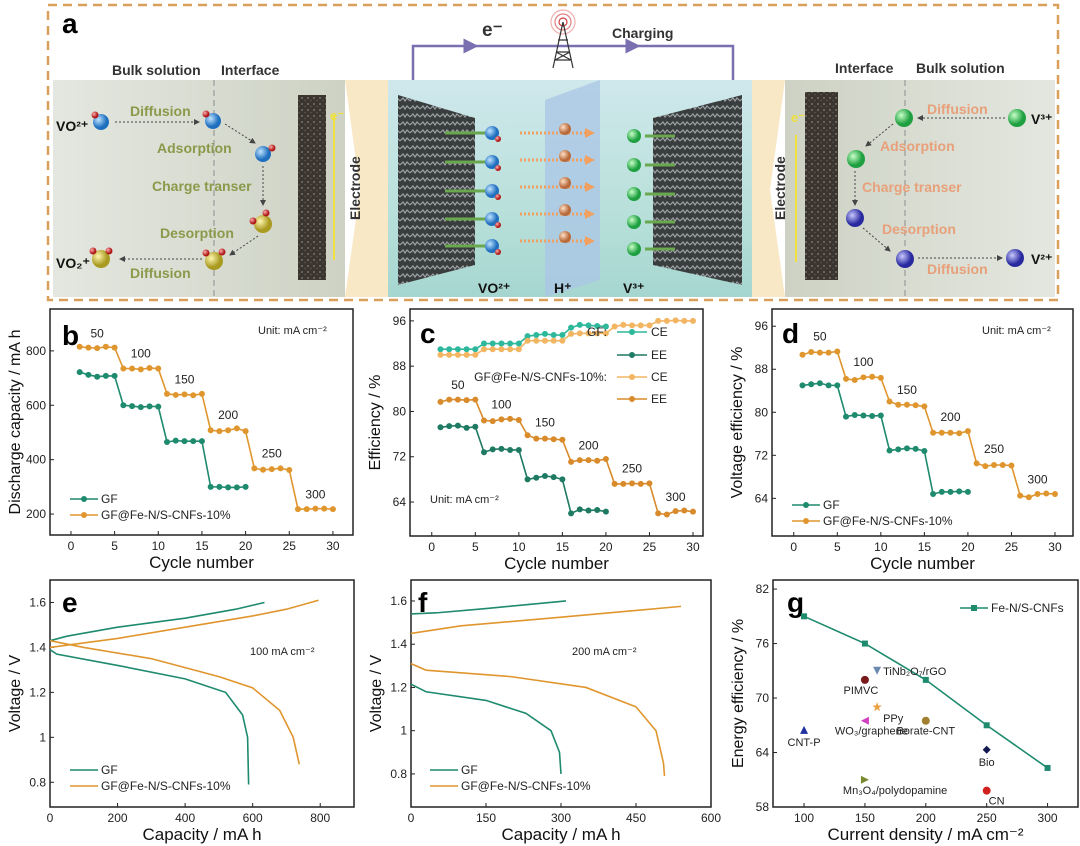 The height and width of the screenshot is (846, 1080). Describe the element at coordinates (400, 366) in the screenshot. I see `y-tick-label: 88` at that location.